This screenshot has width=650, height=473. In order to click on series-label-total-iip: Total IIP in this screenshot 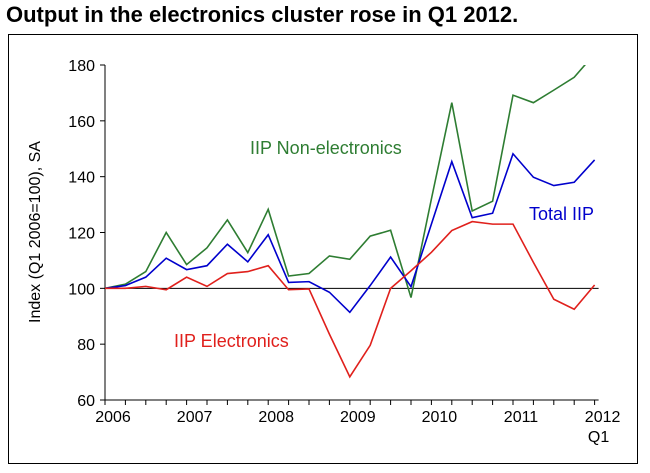, I will do `click(561, 214)`.